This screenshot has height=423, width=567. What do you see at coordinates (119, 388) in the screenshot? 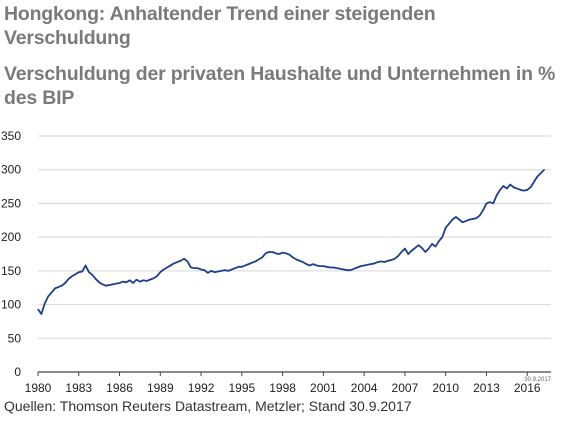
I see `x-tick-label: 1986` at bounding box center [119, 388].